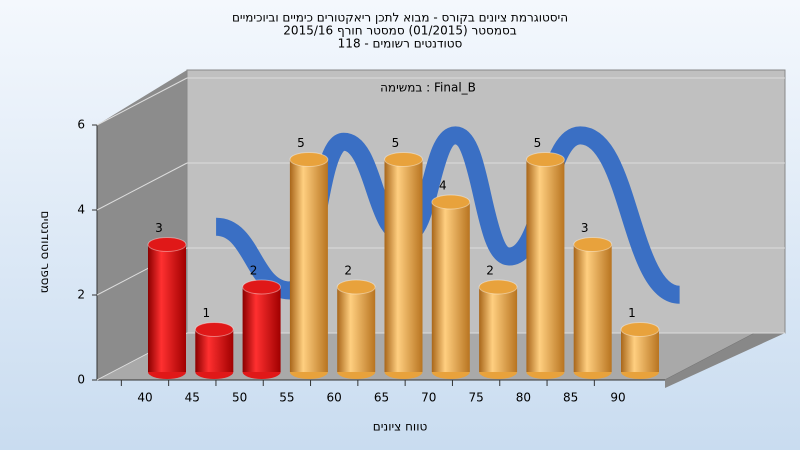  I want to click on chart-subtitle: סטודנטים רשומים - 118, so click(400, 44).